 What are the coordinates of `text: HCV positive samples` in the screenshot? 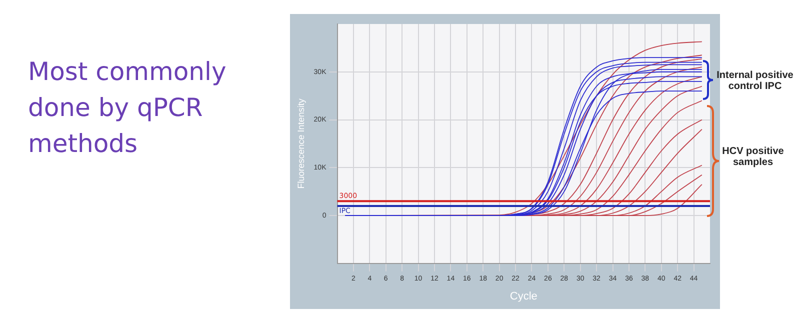 It's located at (753, 157).